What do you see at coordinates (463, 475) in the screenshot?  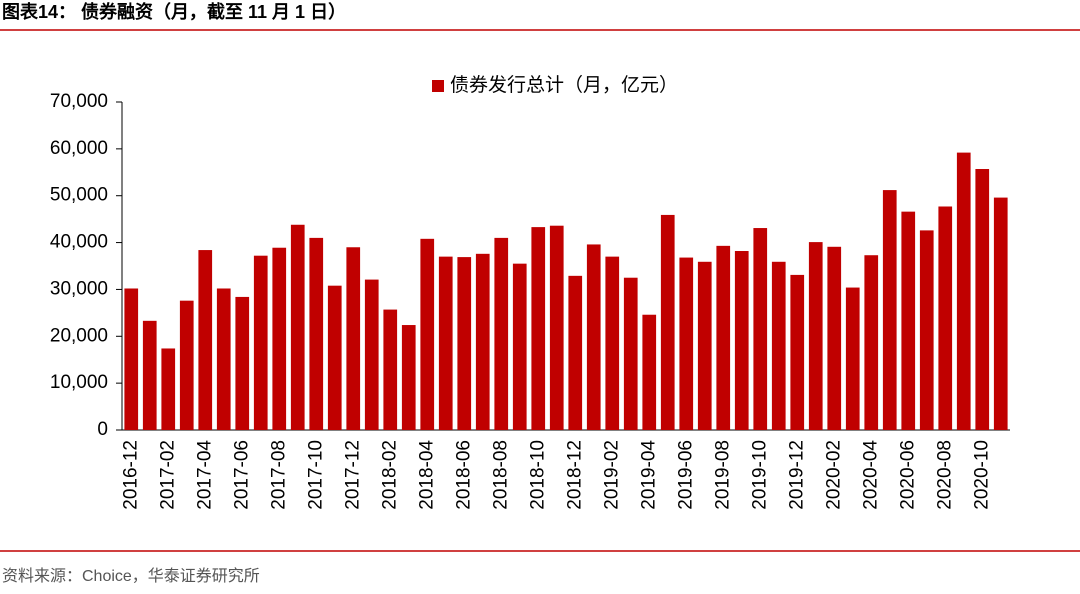 I see `x-tick-label: 2018-06` at bounding box center [463, 475].